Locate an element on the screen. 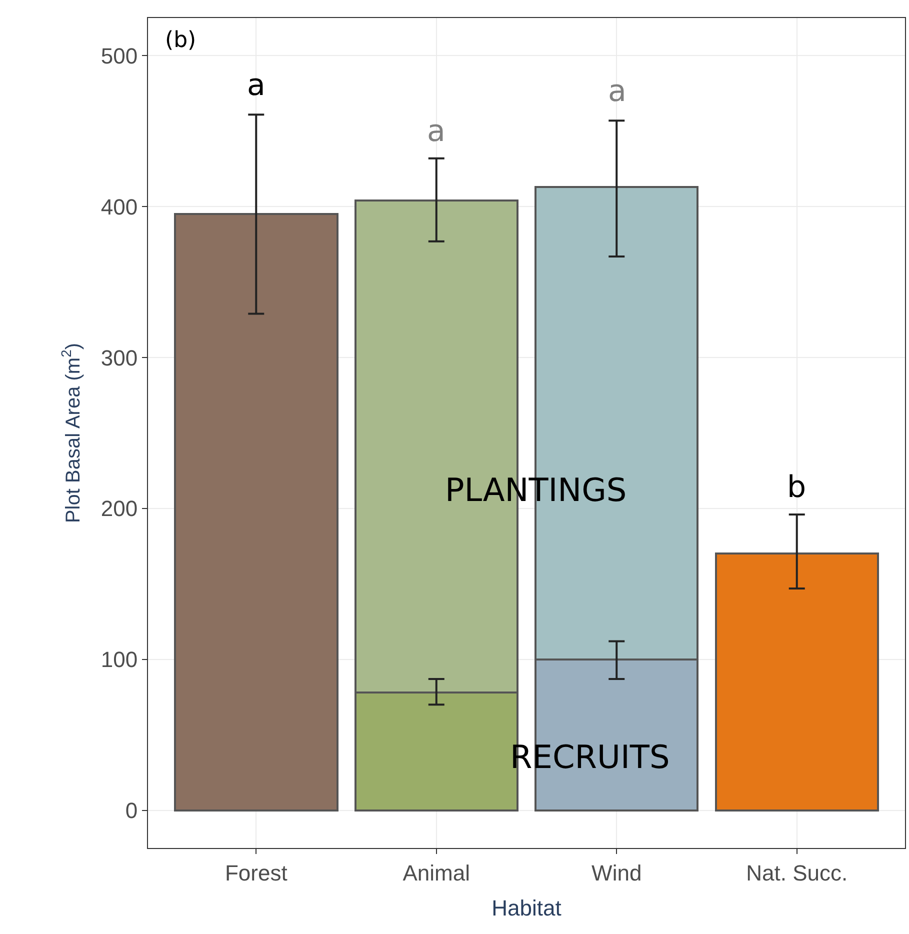 This screenshot has height=934, width=909. annotation: b is located at coordinates (796, 487).